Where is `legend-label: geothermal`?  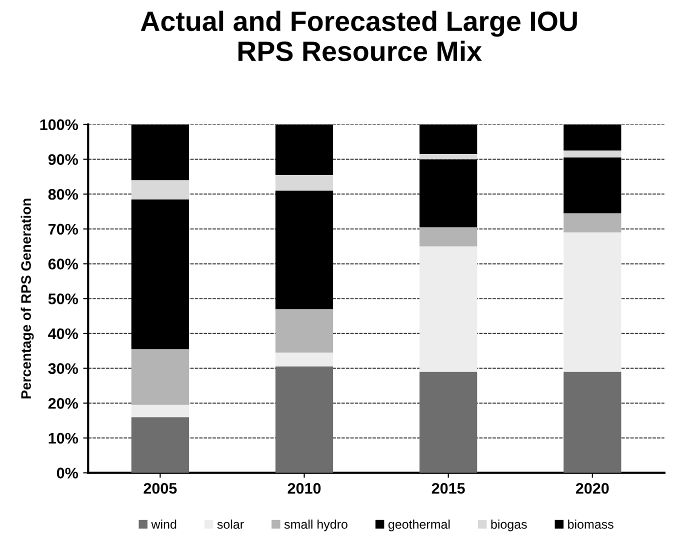 legend-label: geothermal is located at coordinates (419, 526).